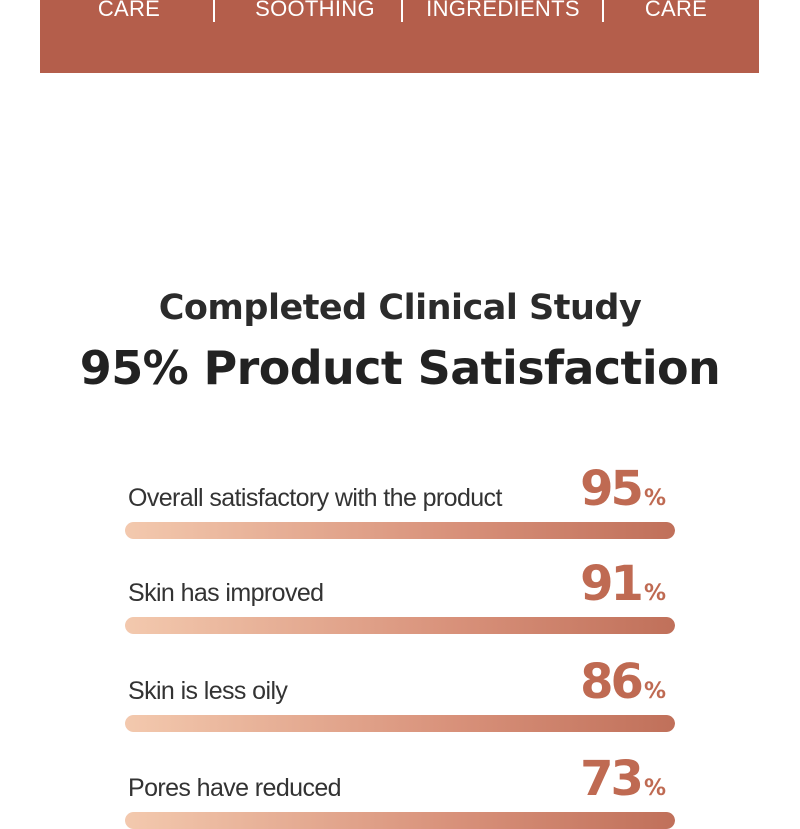 The image size is (800, 829). Describe the element at coordinates (400, 789) in the screenshot. I see `stat-row-pores: Pores have reduced 73%` at that location.